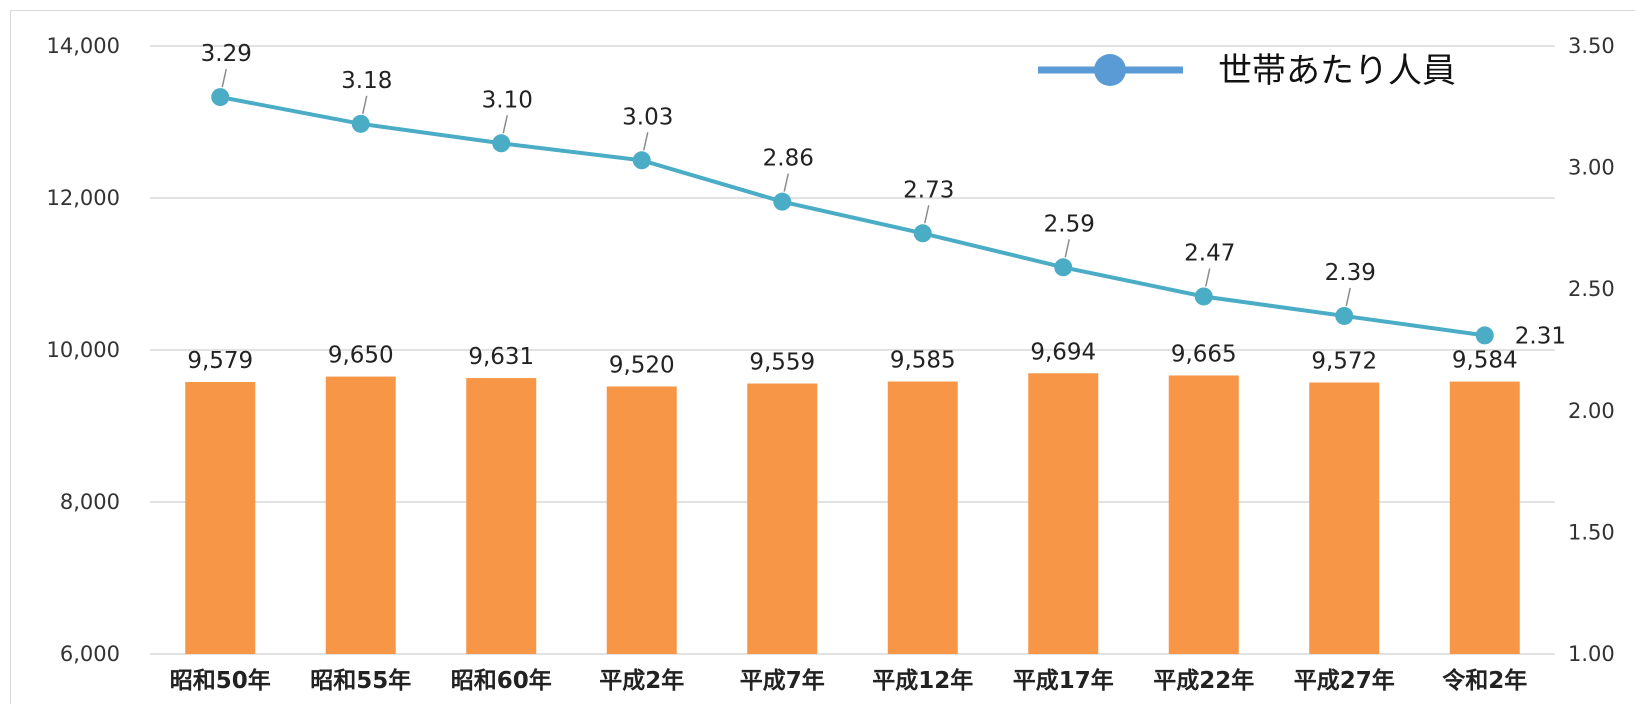 The height and width of the screenshot is (704, 1635). What do you see at coordinates (782, 363) in the screenshot?
I see `bar-data-label: 9,559` at bounding box center [782, 363].